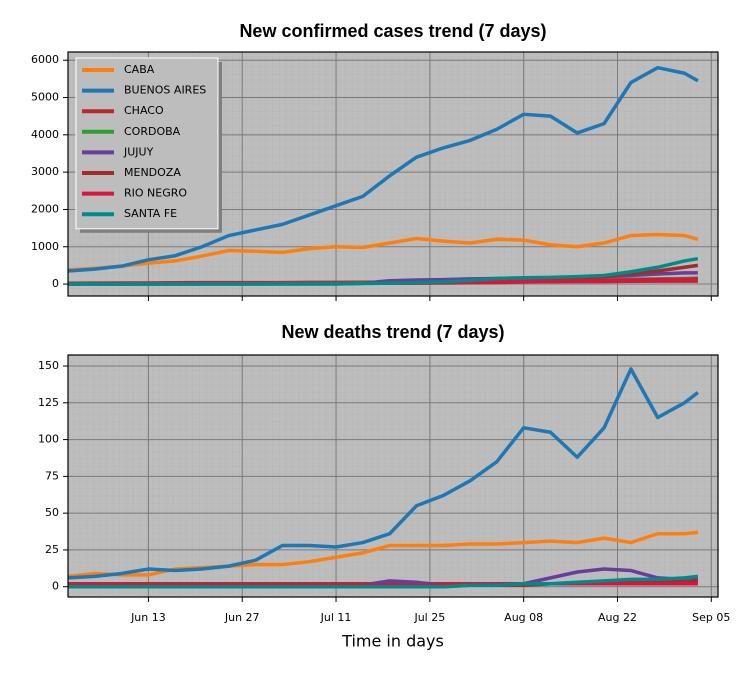 The width and height of the screenshot is (750, 679). What do you see at coordinates (48, 365) in the screenshot?
I see `y-tick-label: 150` at bounding box center [48, 365].